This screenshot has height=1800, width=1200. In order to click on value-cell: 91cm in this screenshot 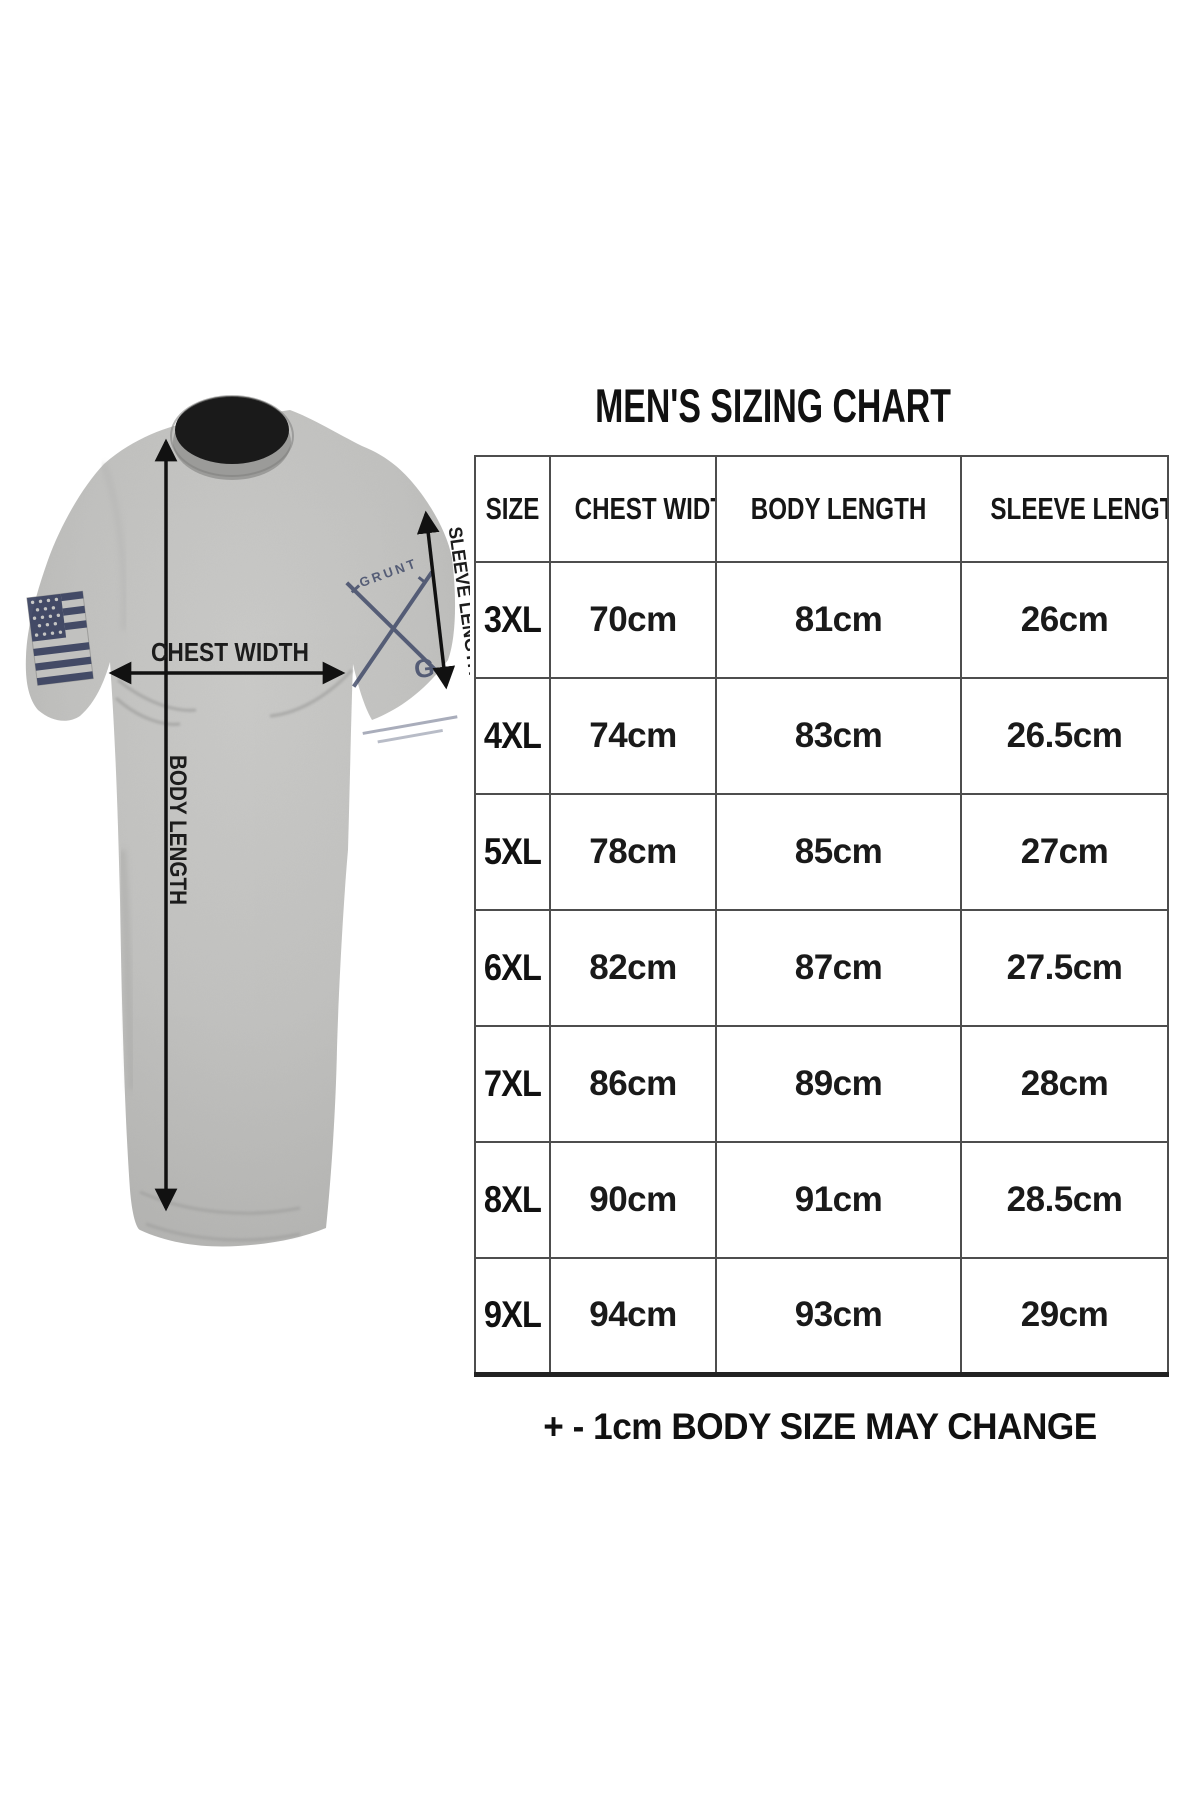, I will do `click(838, 1200)`.